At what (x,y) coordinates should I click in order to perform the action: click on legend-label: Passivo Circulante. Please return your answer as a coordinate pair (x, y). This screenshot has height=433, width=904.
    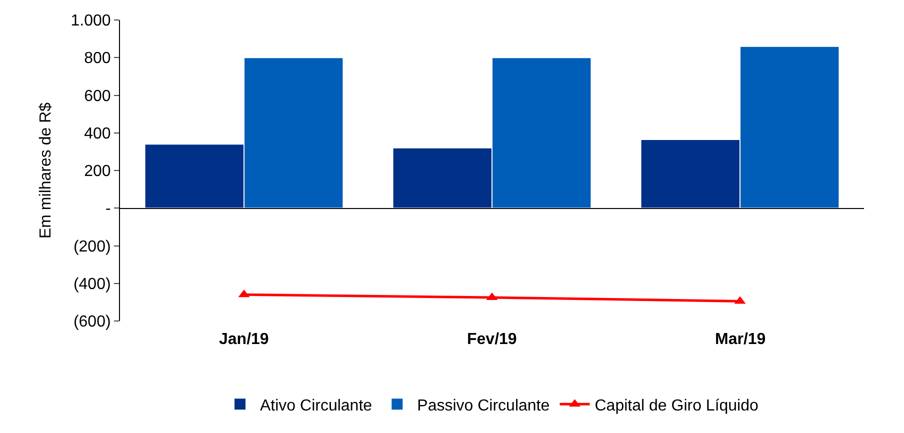
    Looking at the image, I should click on (483, 405).